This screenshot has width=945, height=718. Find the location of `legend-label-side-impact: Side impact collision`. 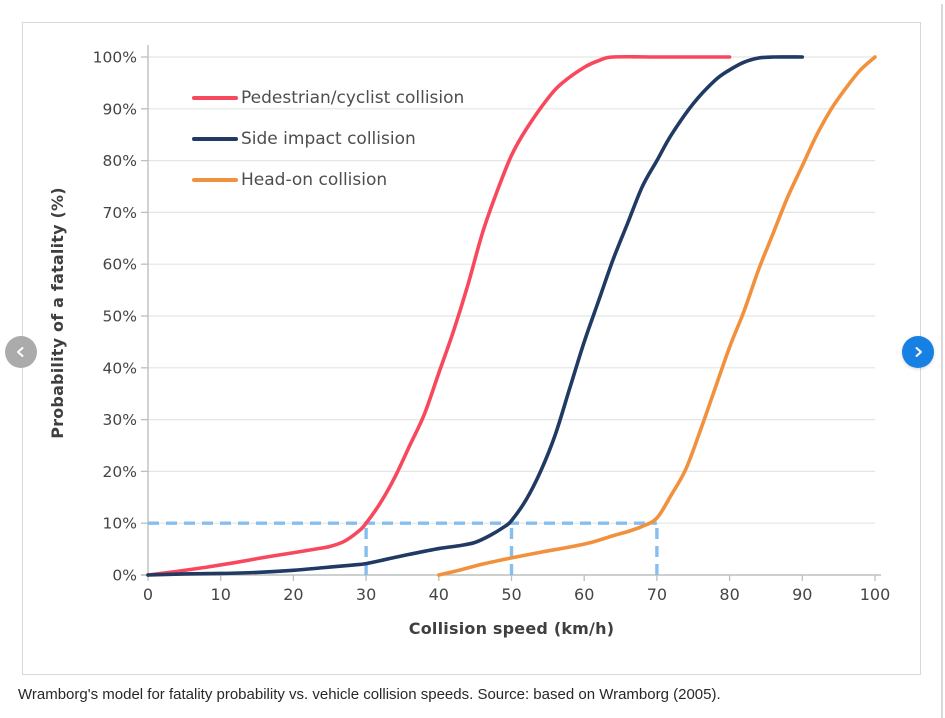

legend-label-side-impact: Side impact collision is located at coordinates (328, 139).